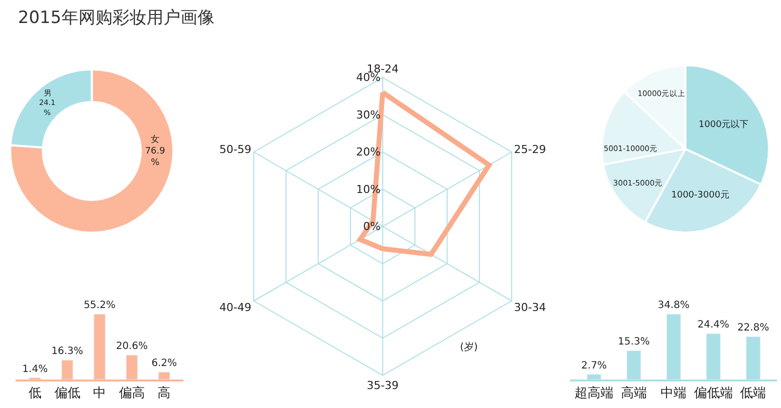 The height and width of the screenshot is (408, 781). I want to click on slice-label: 1000-3000元, so click(700, 194).